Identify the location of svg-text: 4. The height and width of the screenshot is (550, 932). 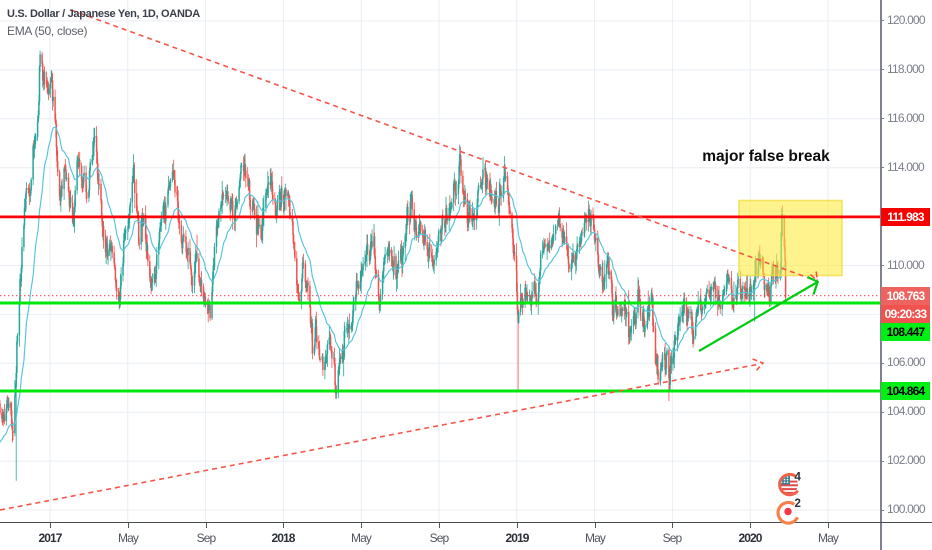
(798, 478).